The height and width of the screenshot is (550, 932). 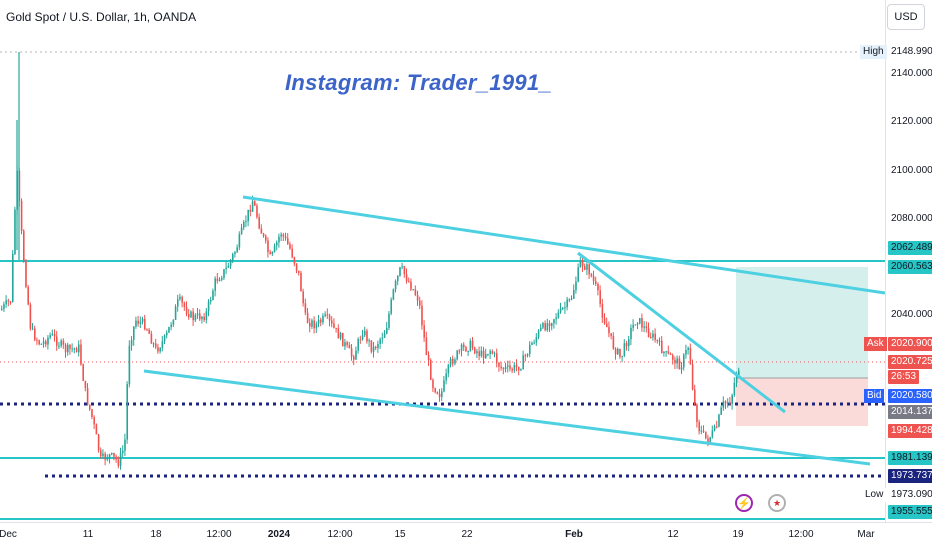 I want to click on time-label-11: 11, so click(x=88, y=534).